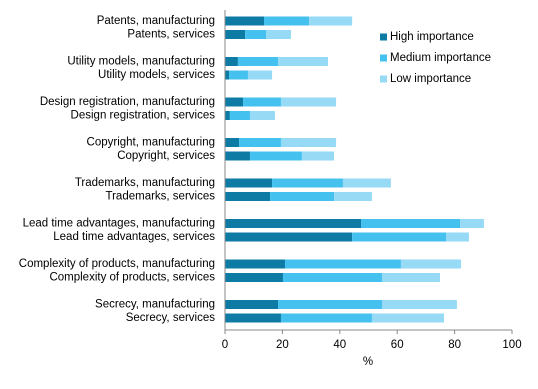 This screenshot has width=538, height=389. What do you see at coordinates (117, 264) in the screenshot?
I see `y-tick-label: Complexity of products, manufacturing` at bounding box center [117, 264].